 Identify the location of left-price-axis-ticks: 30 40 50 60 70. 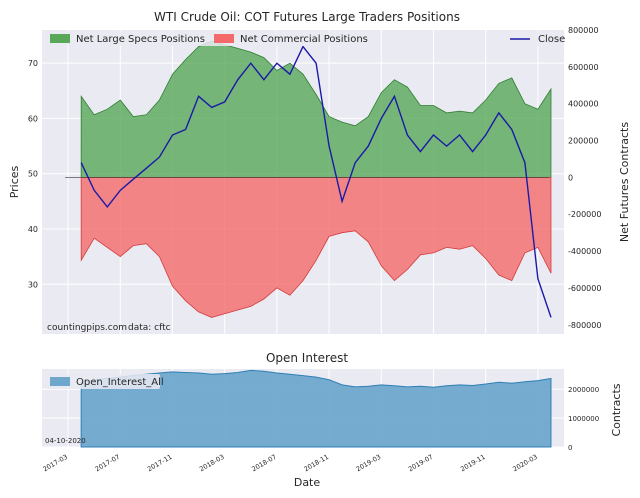
(33, 174).